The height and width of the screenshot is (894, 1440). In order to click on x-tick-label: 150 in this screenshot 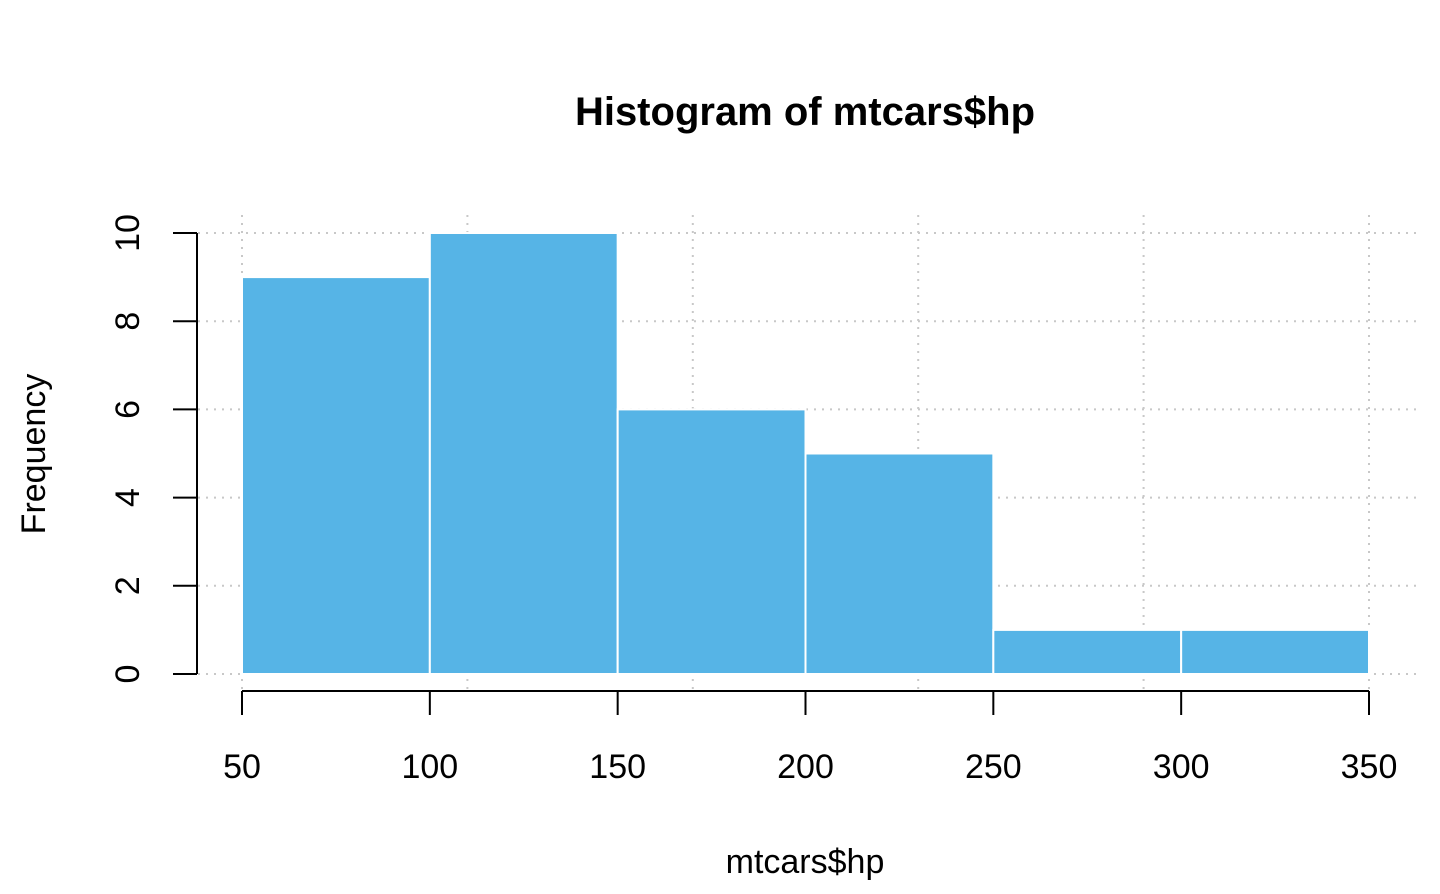, I will do `click(617, 767)`.